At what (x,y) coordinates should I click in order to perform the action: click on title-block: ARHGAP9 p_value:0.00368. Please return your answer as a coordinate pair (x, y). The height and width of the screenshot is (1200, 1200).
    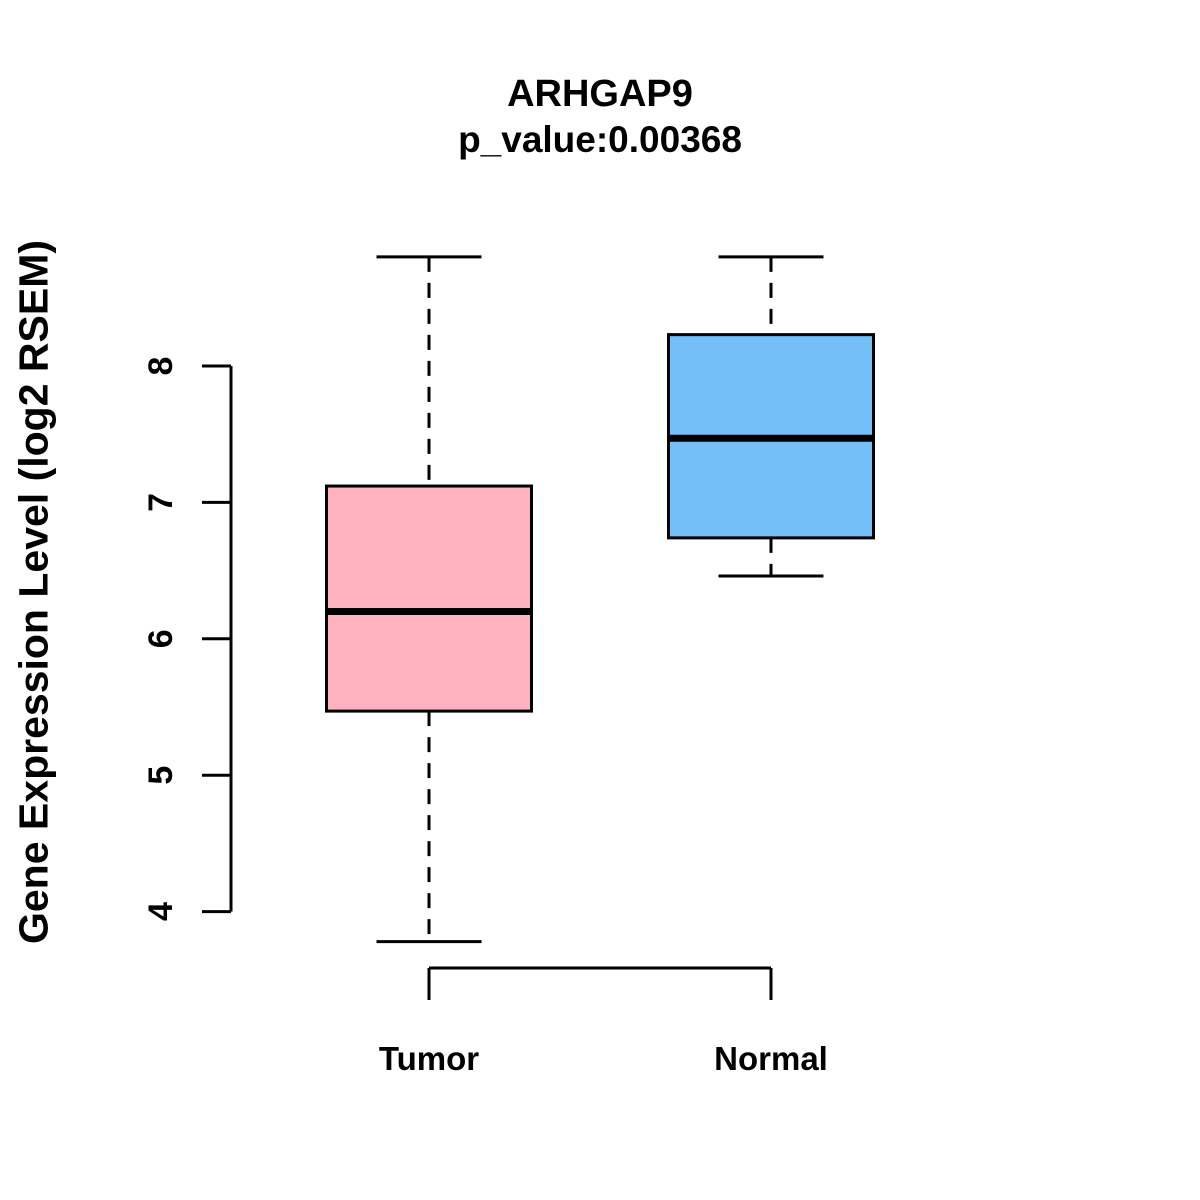
    Looking at the image, I should click on (600, 117).